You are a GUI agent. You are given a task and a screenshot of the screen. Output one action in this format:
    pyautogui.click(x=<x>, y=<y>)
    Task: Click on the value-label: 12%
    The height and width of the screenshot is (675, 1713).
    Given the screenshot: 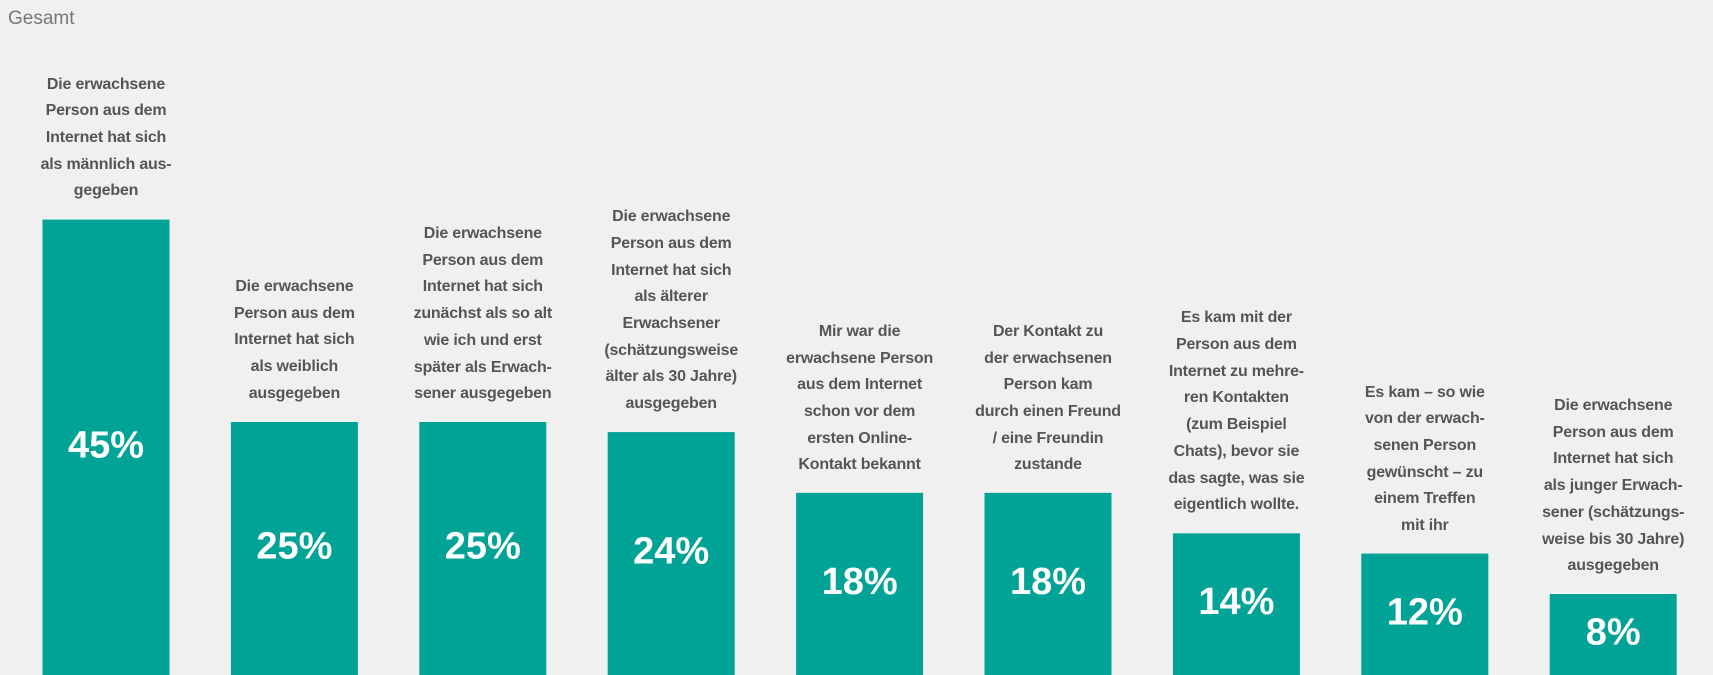 What is the action you would take?
    pyautogui.click(x=1425, y=612)
    